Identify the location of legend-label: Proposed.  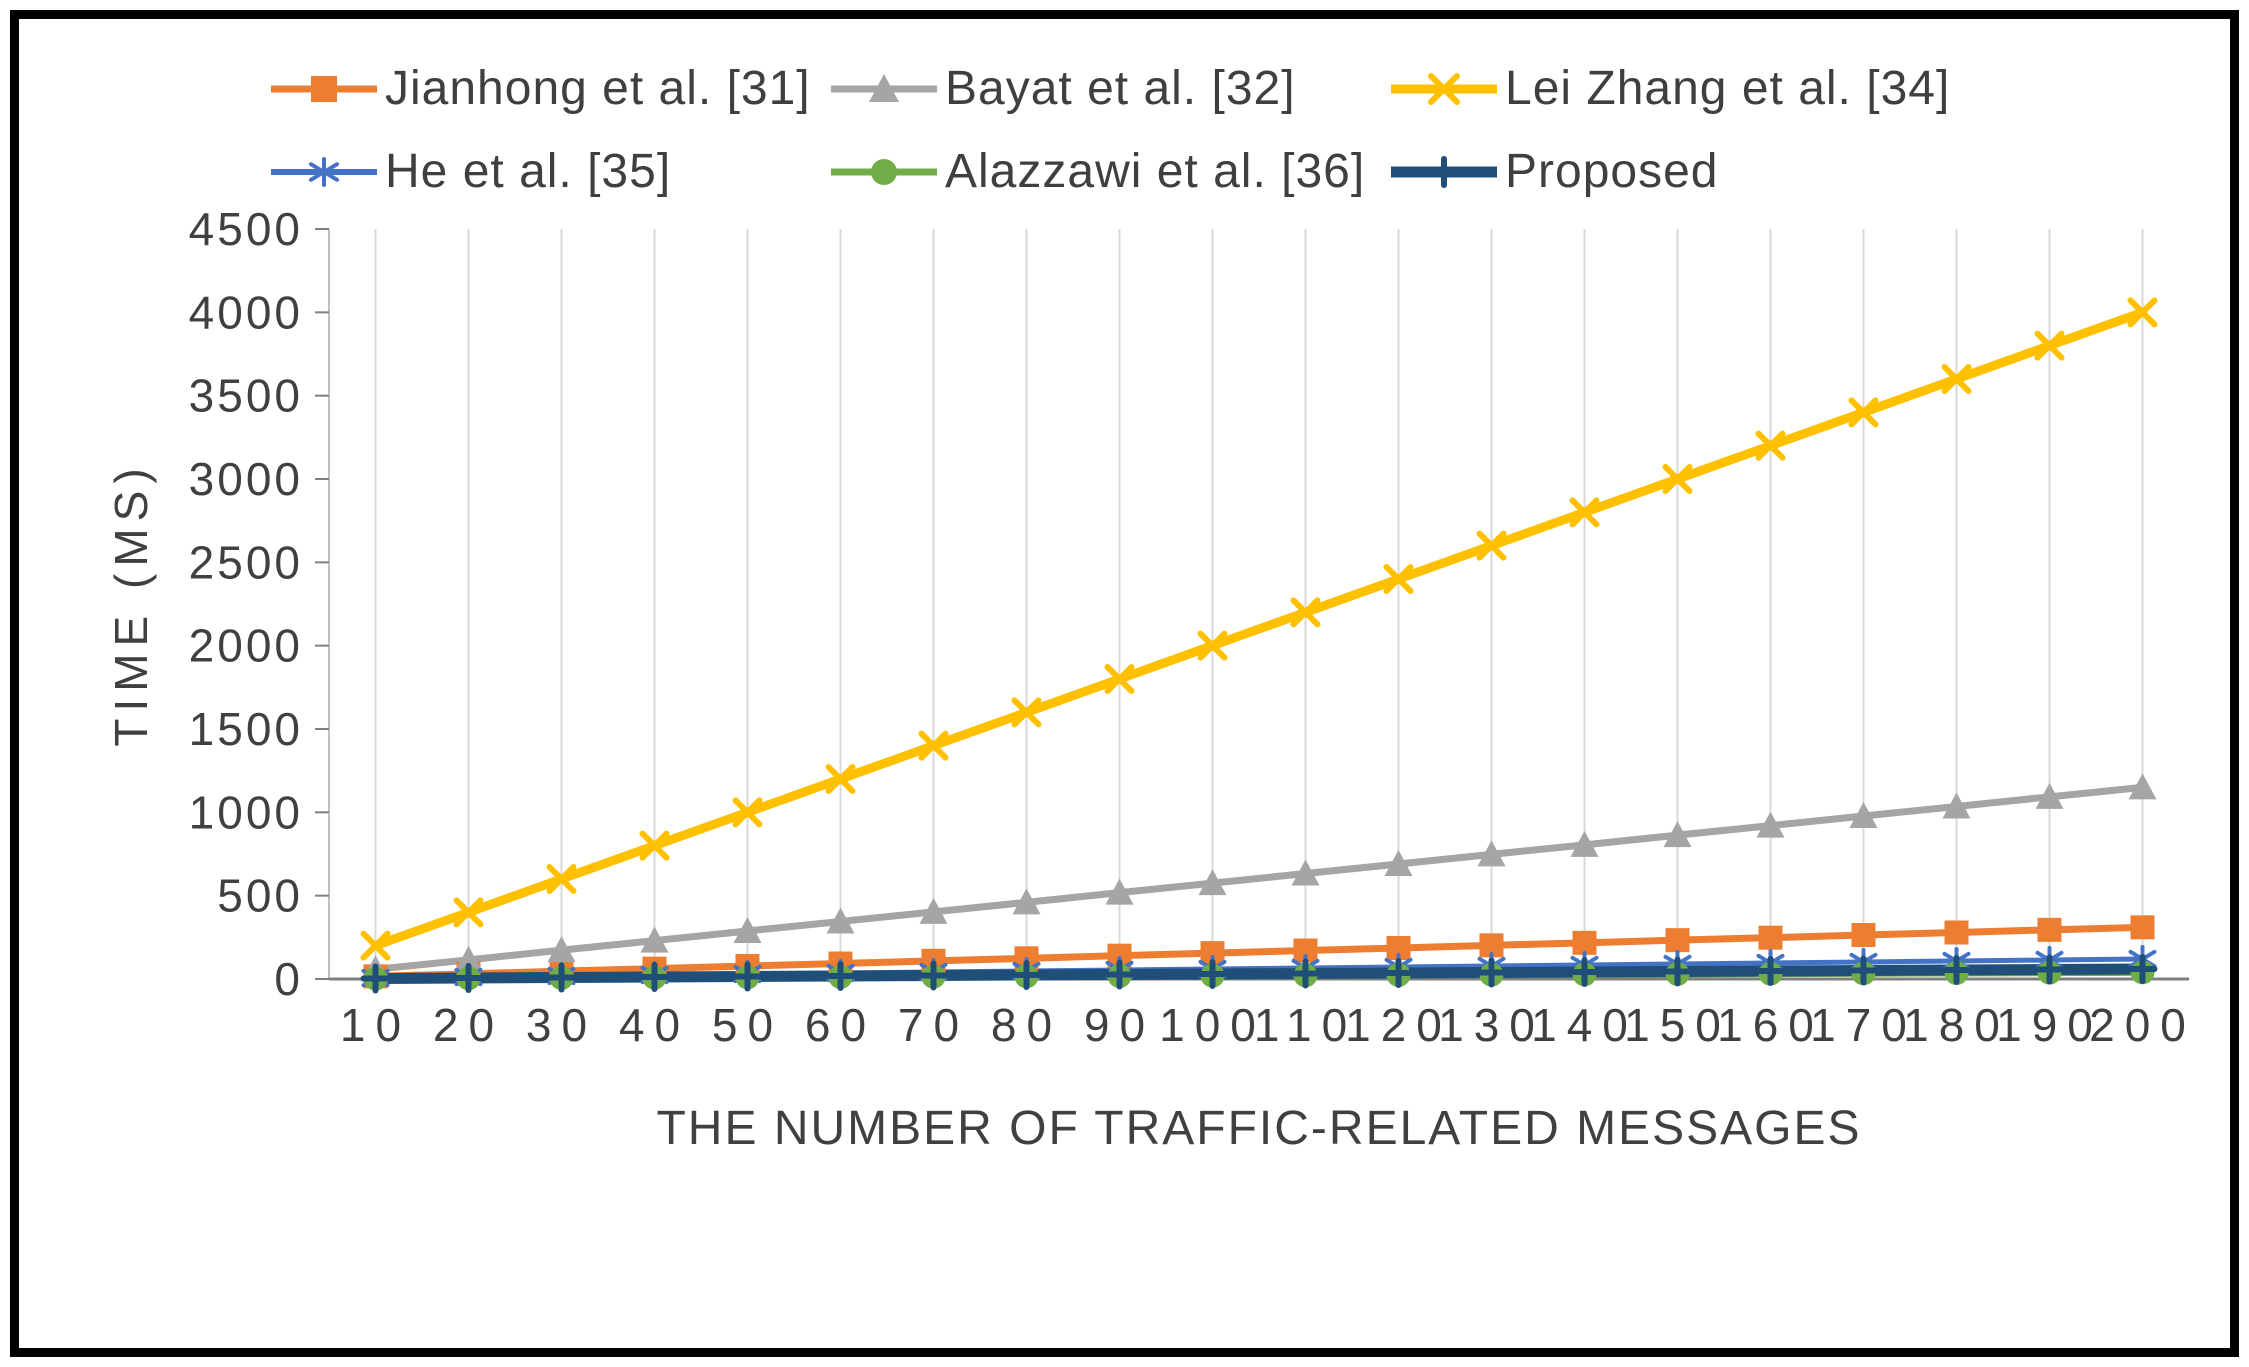
(1612, 171).